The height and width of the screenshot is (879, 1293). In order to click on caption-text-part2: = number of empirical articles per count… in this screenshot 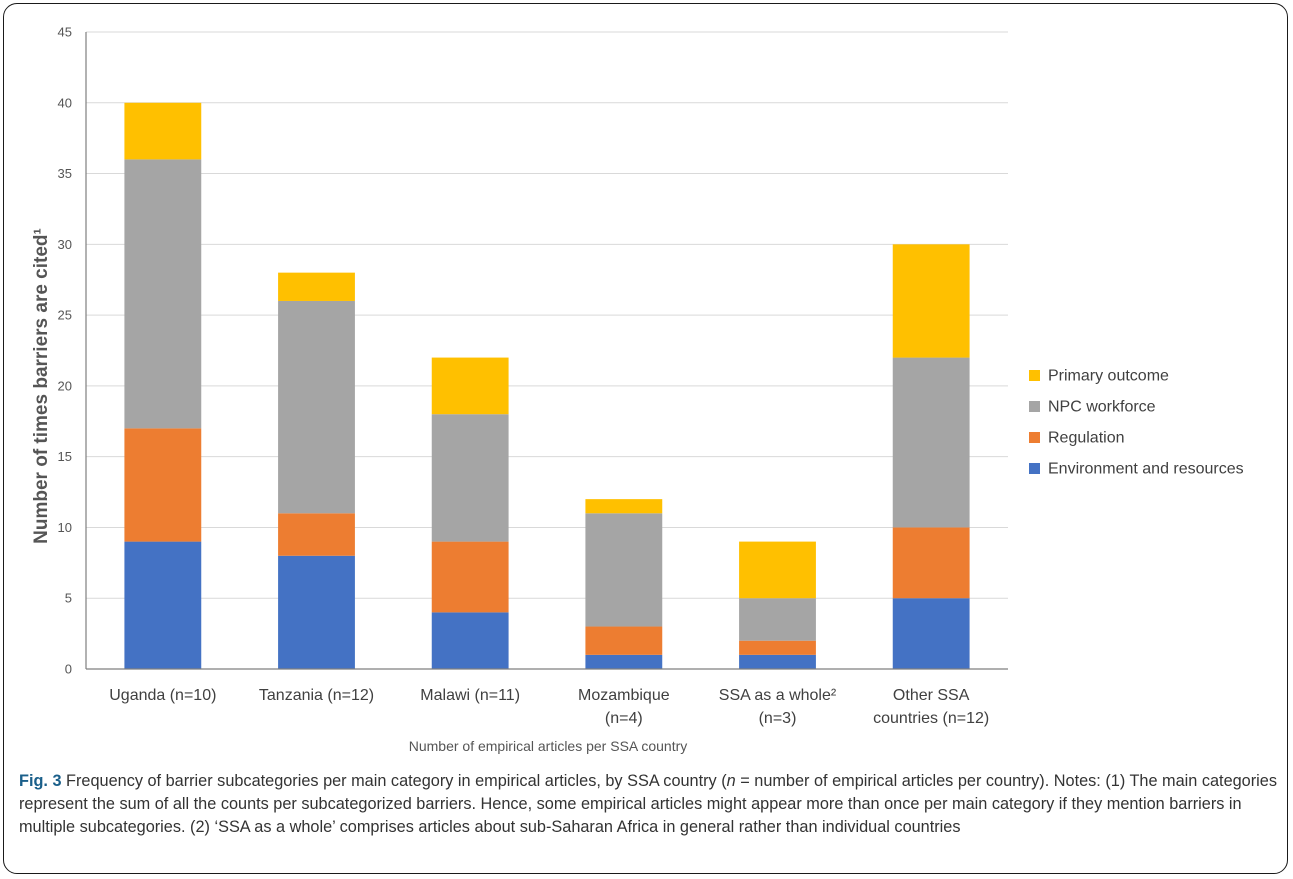, I will do `click(648, 804)`.